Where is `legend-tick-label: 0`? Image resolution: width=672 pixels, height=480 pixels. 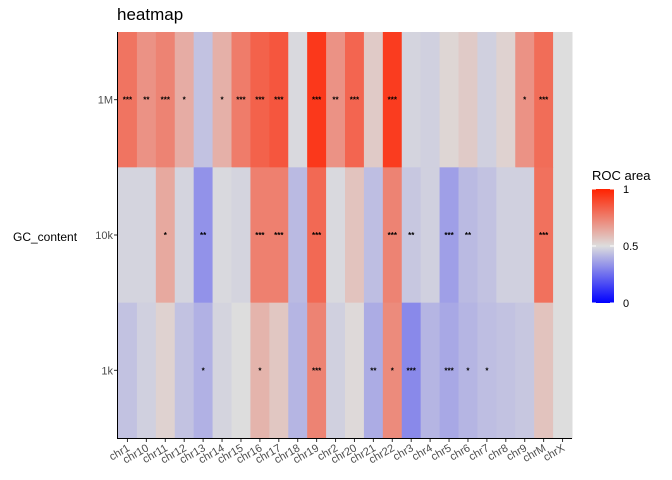 legend-tick-label: 0 is located at coordinates (626, 304).